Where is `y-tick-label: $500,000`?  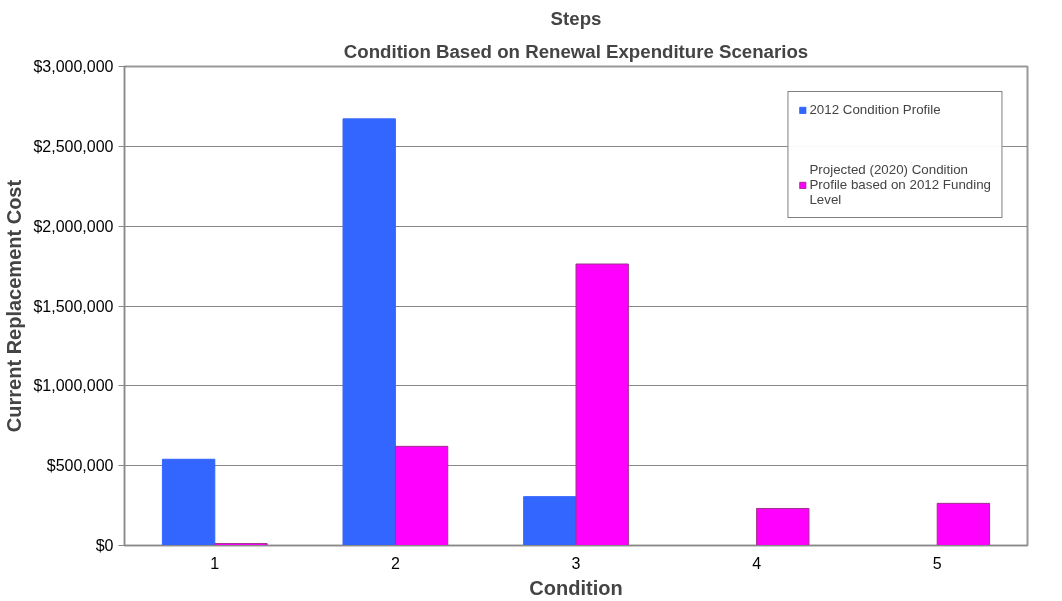 y-tick-label: $500,000 is located at coordinates (80, 466).